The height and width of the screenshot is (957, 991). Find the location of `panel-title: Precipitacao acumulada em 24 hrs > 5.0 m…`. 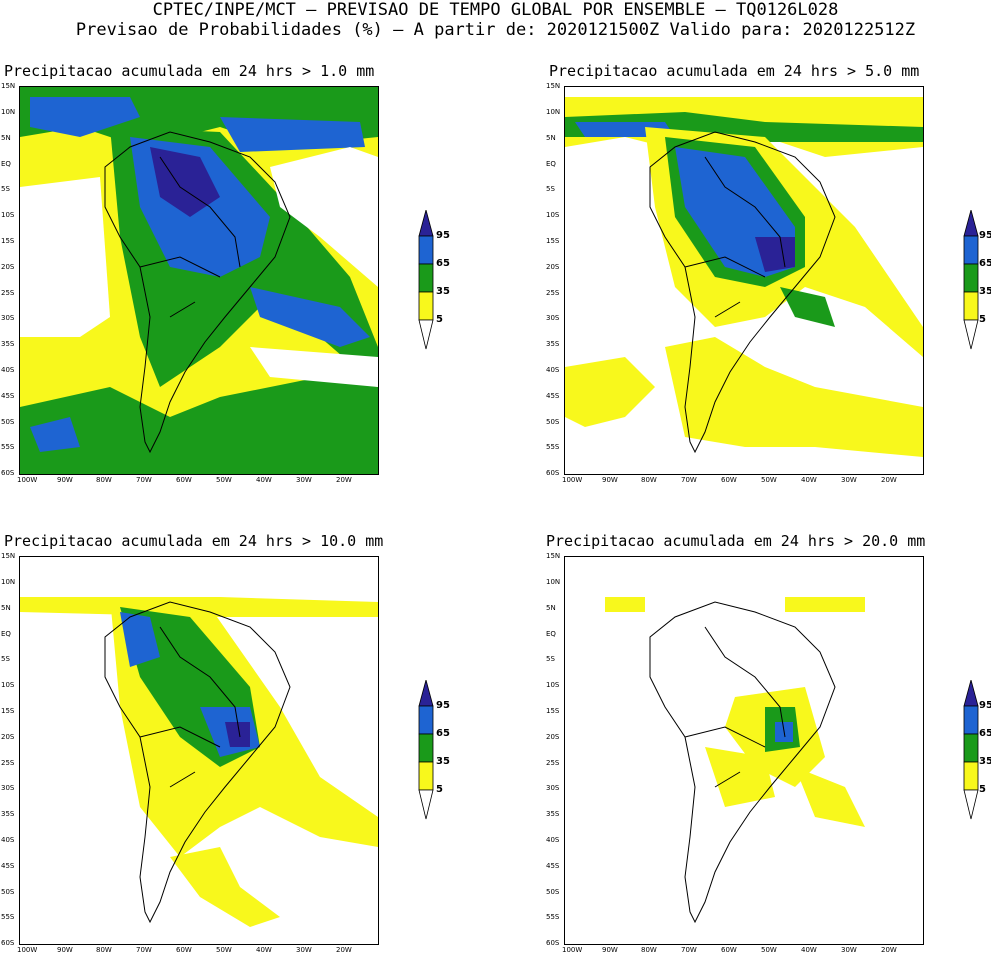

panel-title: Precipitacao acumulada em 24 hrs > 5.0 m… is located at coordinates (734, 71).